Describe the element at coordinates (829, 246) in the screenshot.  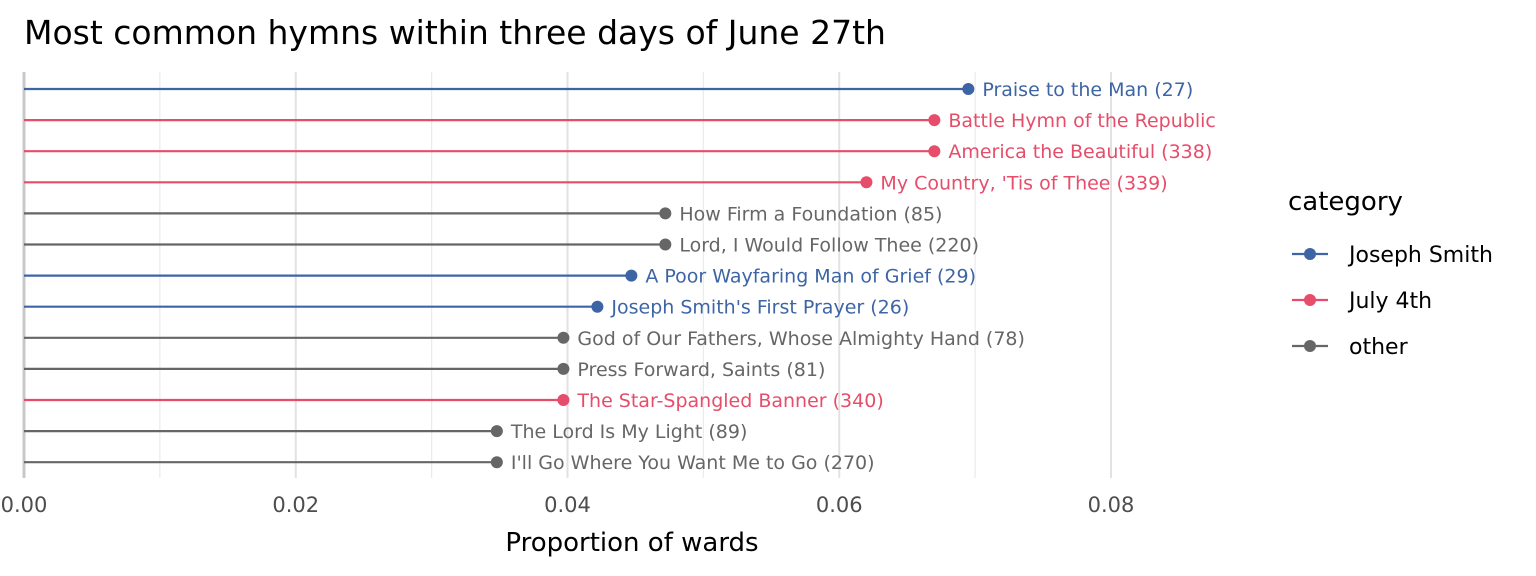
I see `hymn-label: Lord, I Would Follow Thee (220)` at that location.